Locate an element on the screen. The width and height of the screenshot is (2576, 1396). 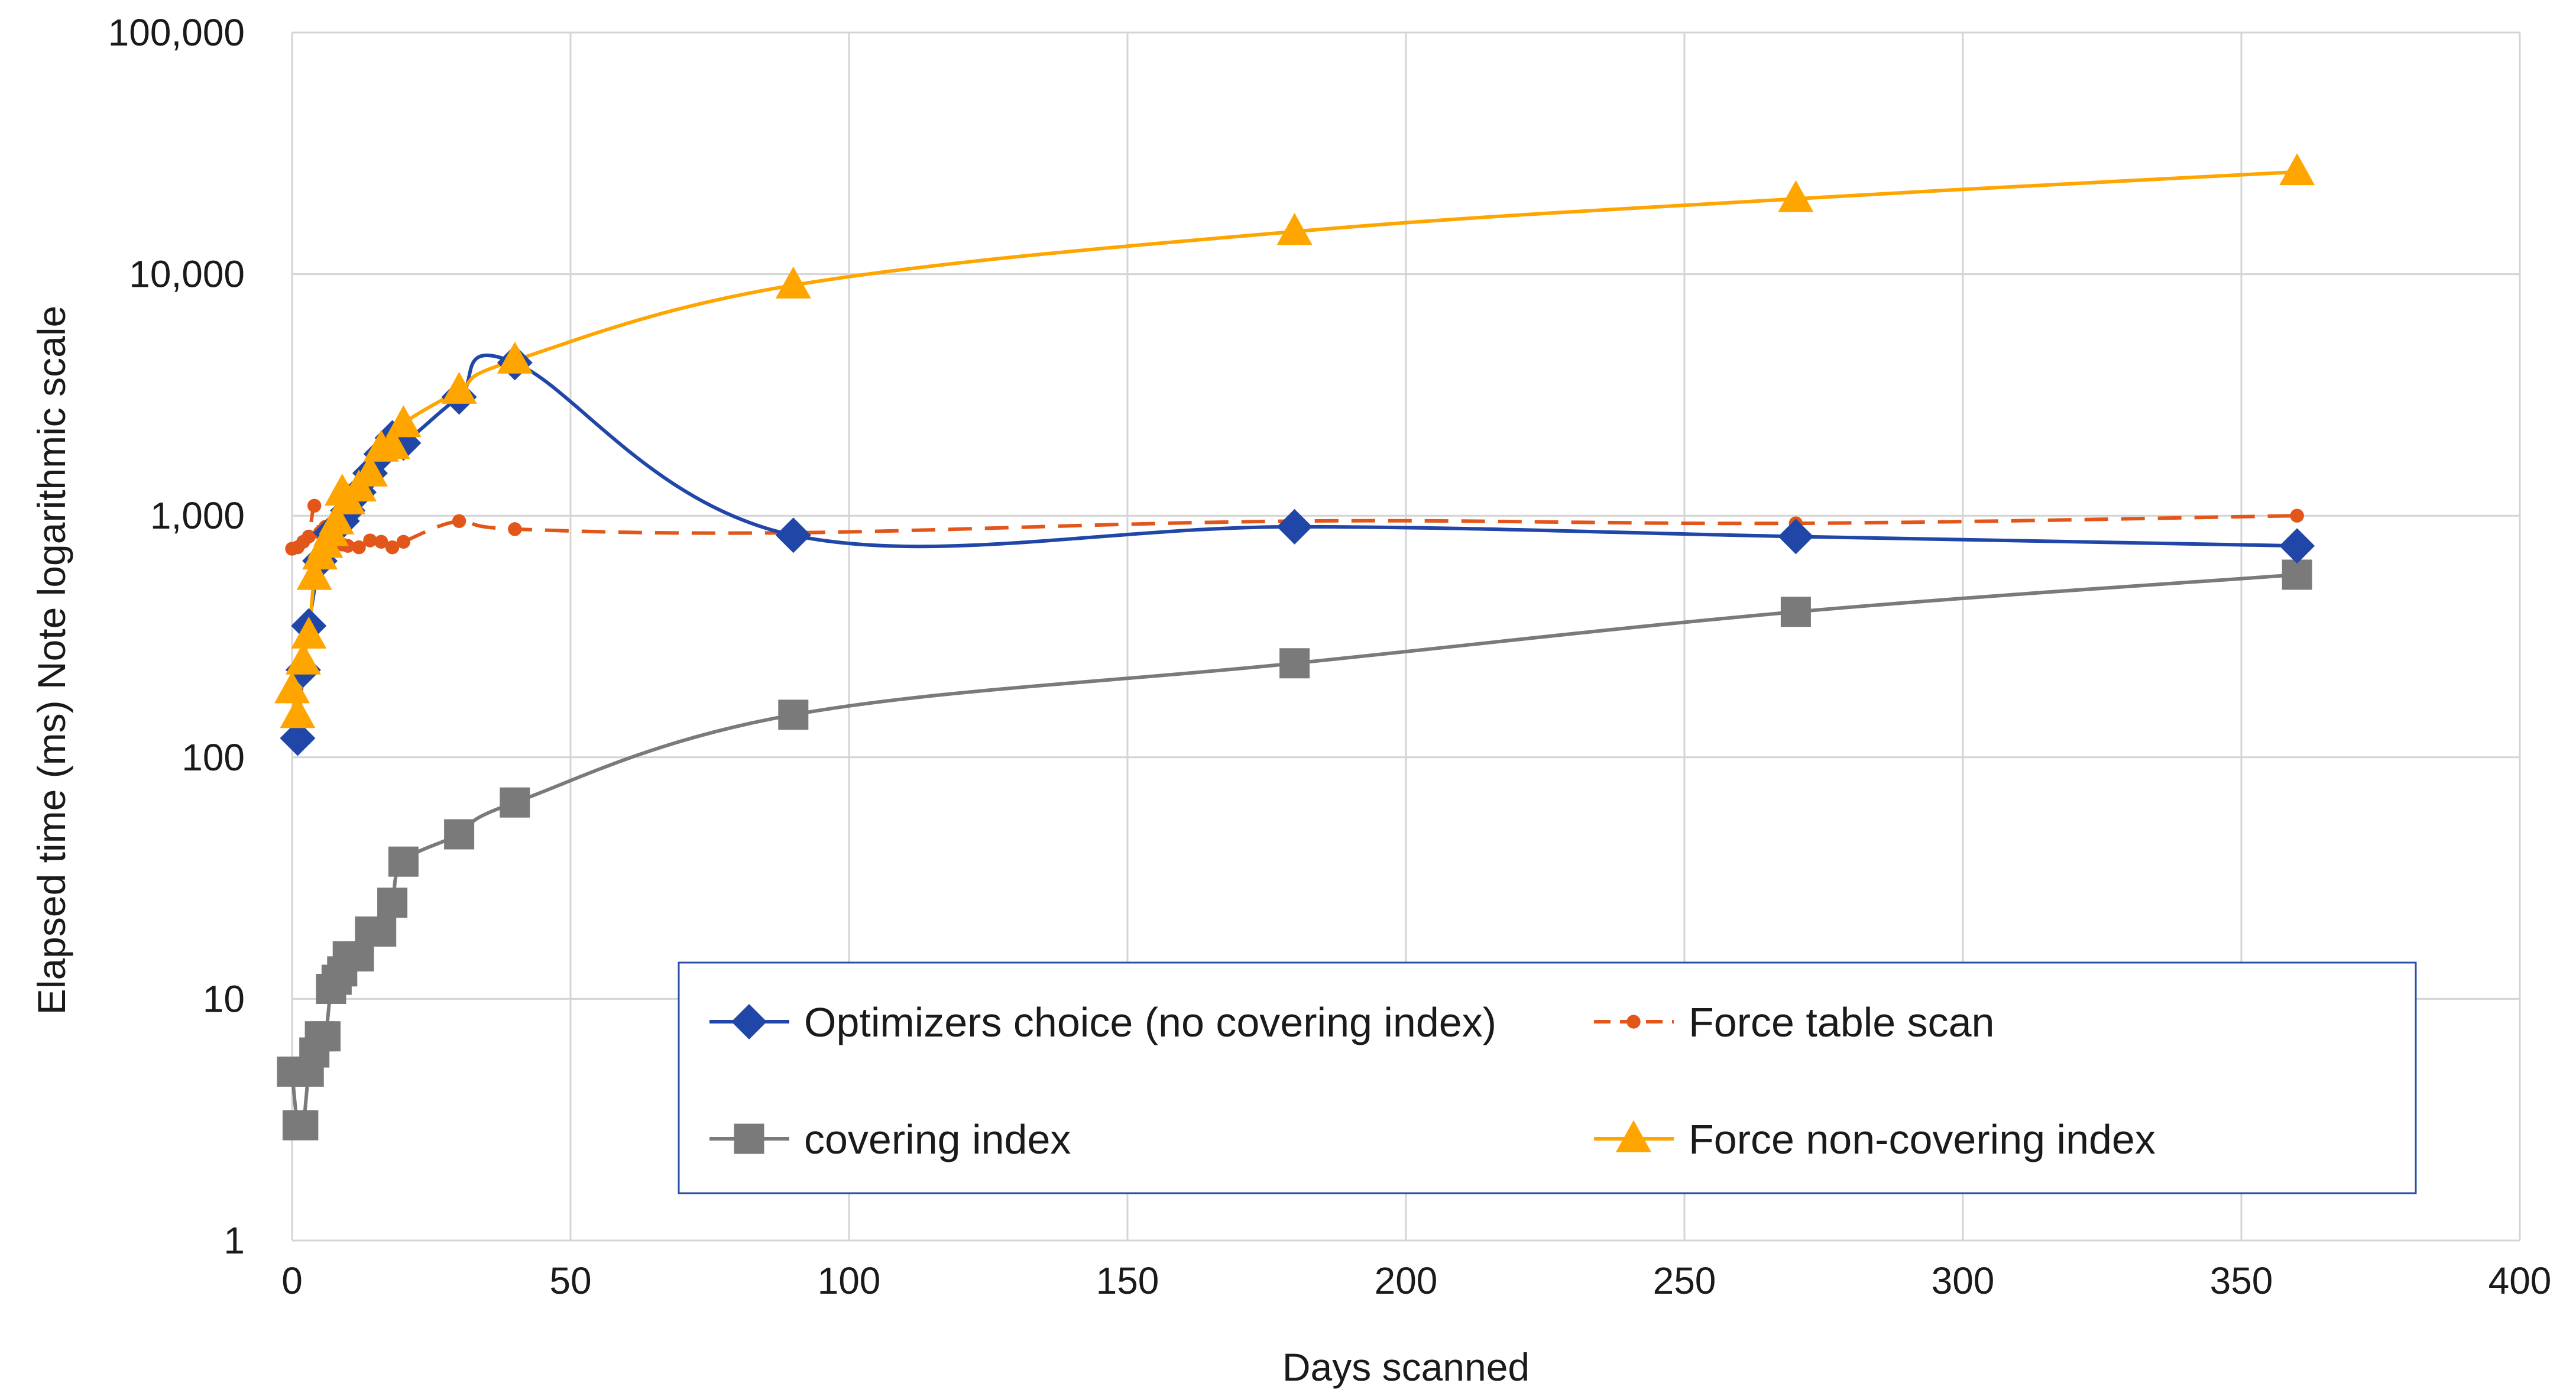
y-tick-label: 1,000 is located at coordinates (197, 515).